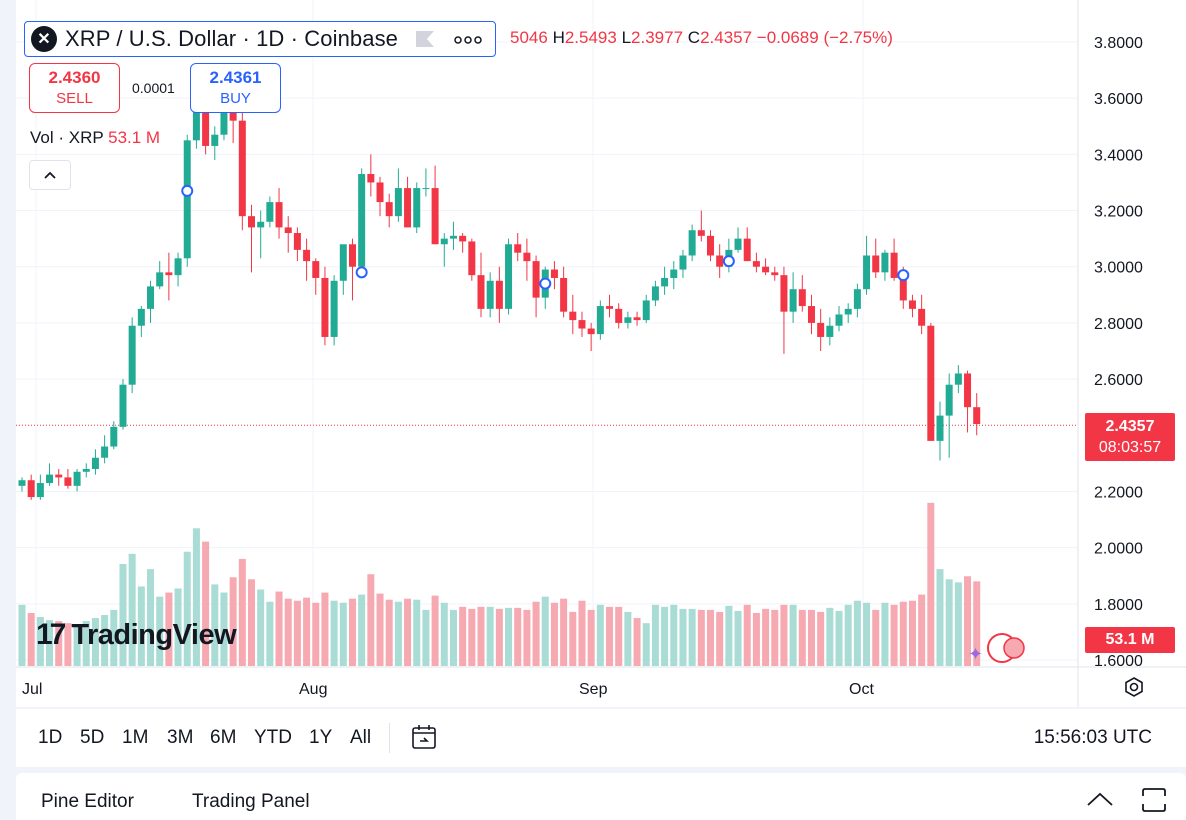 The height and width of the screenshot is (820, 1186). What do you see at coordinates (558, 37) in the screenshot?
I see `ohlc-high-label: H` at bounding box center [558, 37].